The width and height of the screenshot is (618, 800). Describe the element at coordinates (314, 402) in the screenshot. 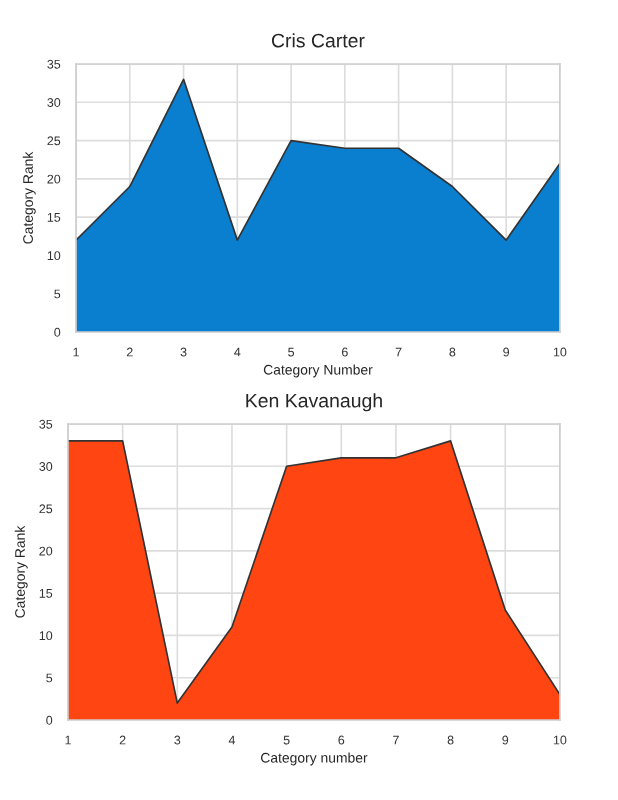

I see `chart-title: Ken Kavanaugh` at that location.